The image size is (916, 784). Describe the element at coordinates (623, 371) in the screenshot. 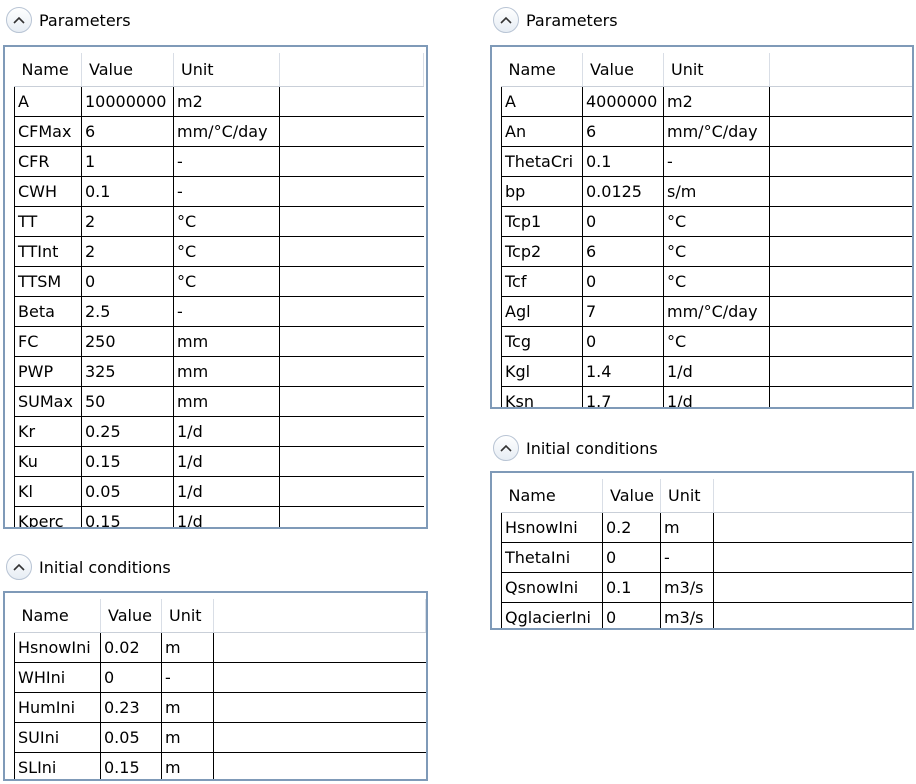

I see `cell-value: 1.4` at that location.